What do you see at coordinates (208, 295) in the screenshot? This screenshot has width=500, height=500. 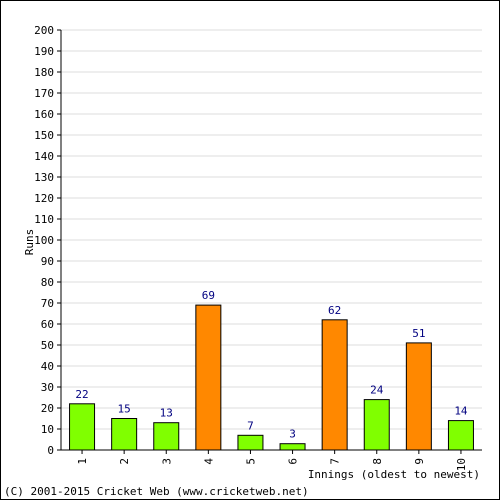 I see `bar-value-label: 69` at bounding box center [208, 295].